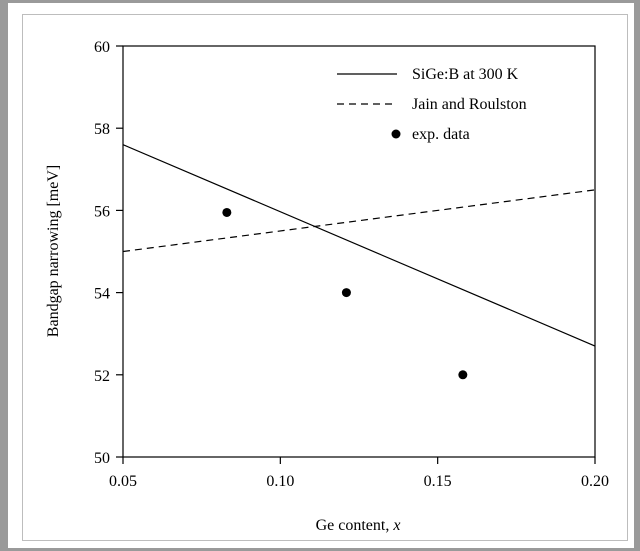  What do you see at coordinates (280, 481) in the screenshot?
I see `x-tick-label: 0.10` at bounding box center [280, 481].